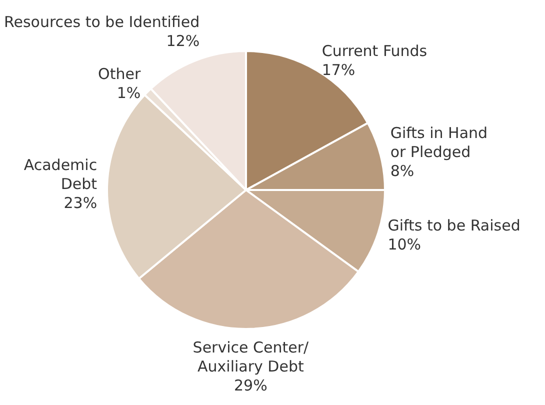 This screenshot has width=545, height=405. I want to click on slice-label: Other, so click(120, 74).